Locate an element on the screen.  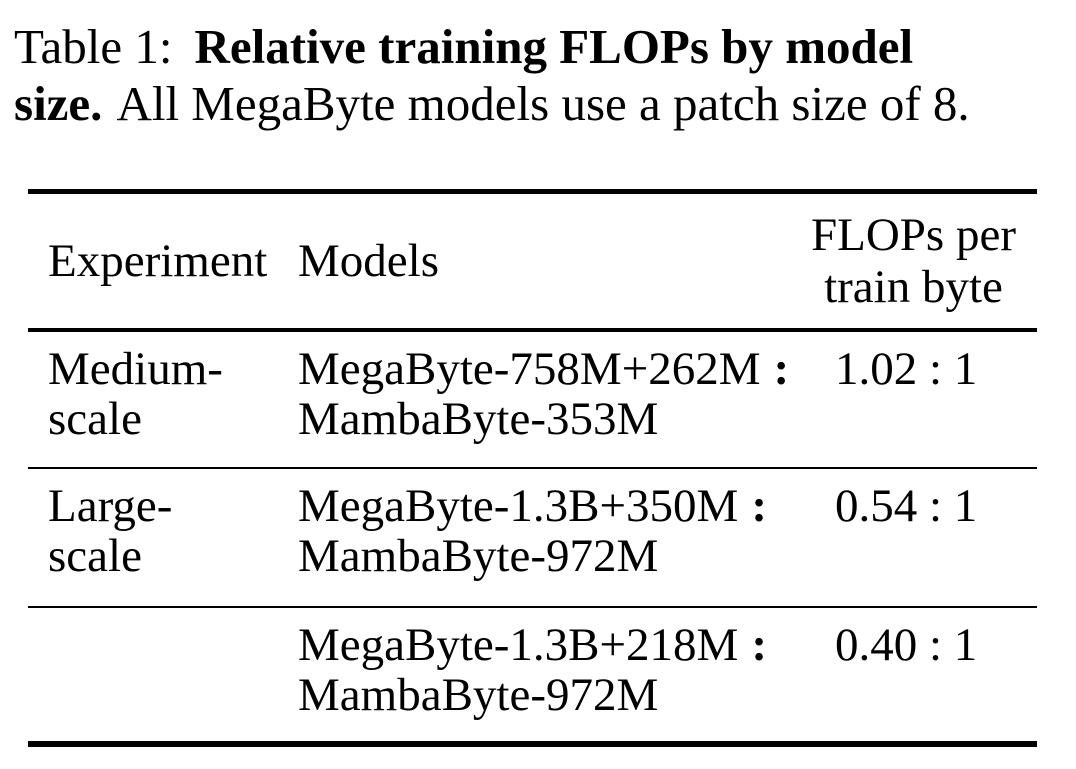
caption-label: Table 1: is located at coordinates (93, 46).